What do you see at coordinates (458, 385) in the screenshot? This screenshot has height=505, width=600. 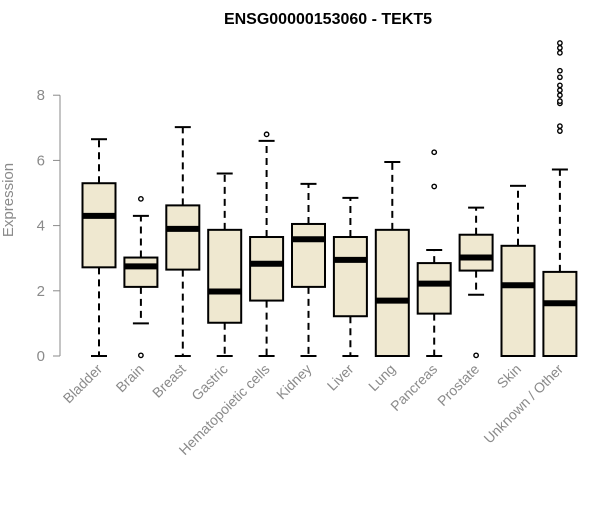 I see `x-tick-label: Prostate` at bounding box center [458, 385].